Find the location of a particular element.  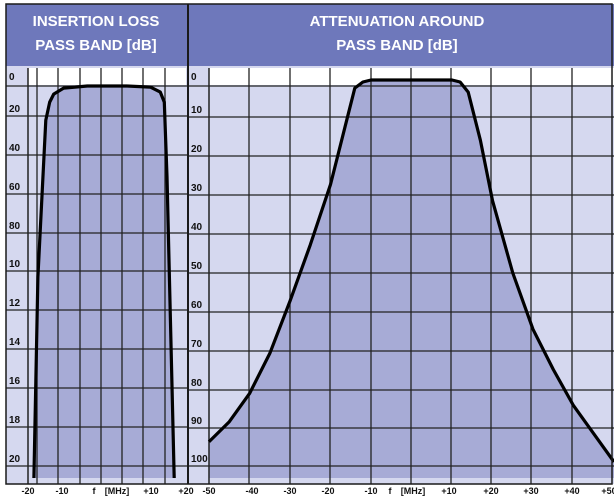

left-y-tick-10: 20 is located at coordinates (15, 459).